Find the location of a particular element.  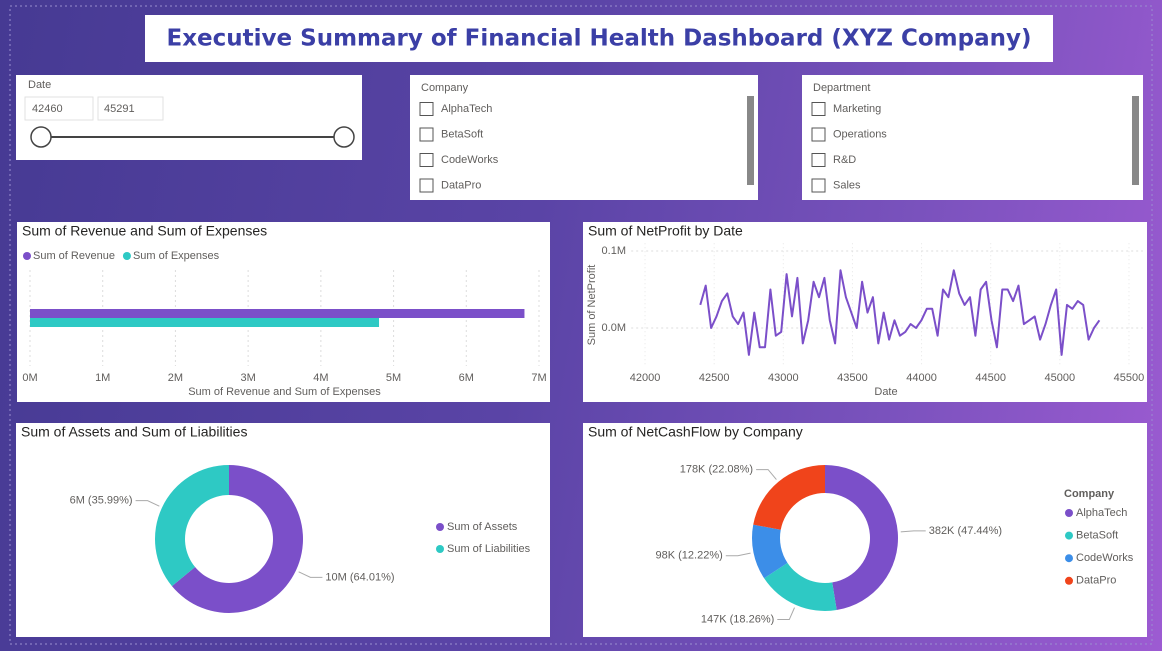

legend-label: BetaSoft is located at coordinates (1097, 536).